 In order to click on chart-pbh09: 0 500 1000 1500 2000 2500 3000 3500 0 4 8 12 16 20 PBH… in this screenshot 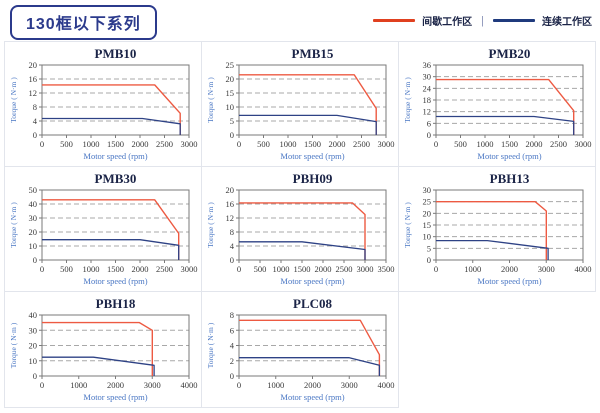, I will do `click(300, 228)`.